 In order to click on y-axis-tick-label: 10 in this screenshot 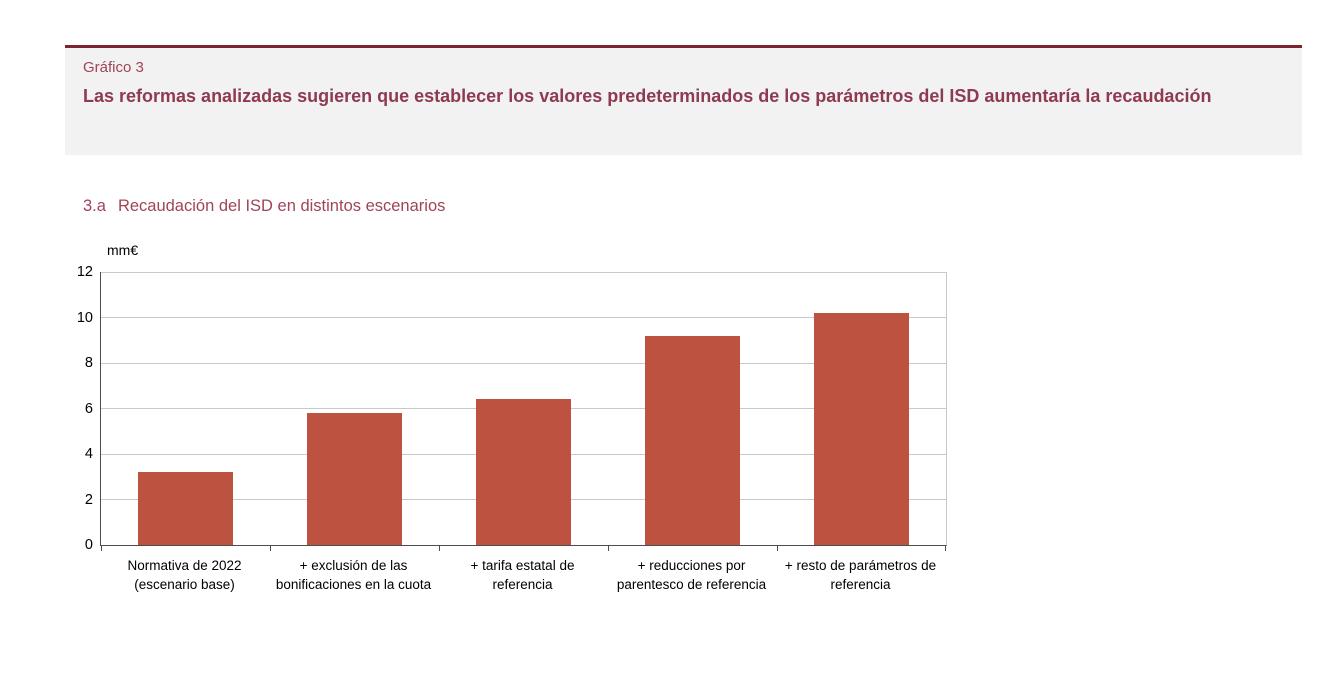, I will do `click(84, 317)`.